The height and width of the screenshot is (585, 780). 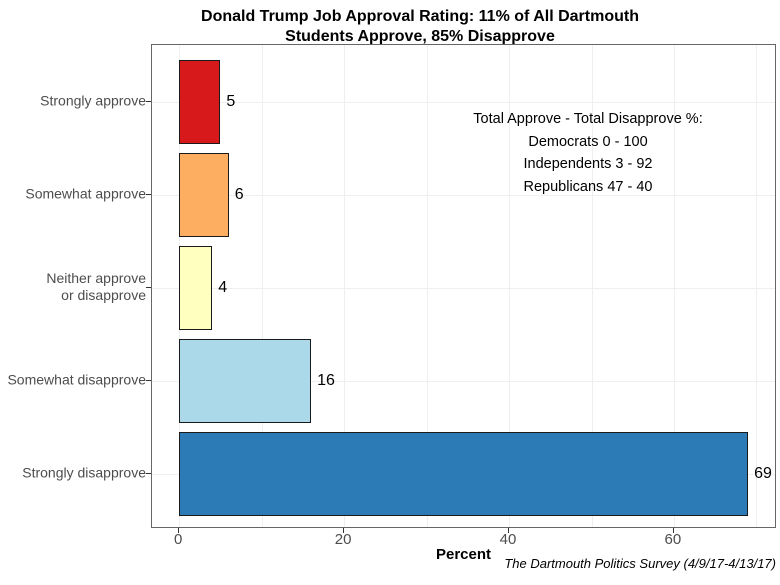 What do you see at coordinates (420, 36) in the screenshot?
I see `chart-title-line-2: Students Approve, 85% Disapprove` at bounding box center [420, 36].